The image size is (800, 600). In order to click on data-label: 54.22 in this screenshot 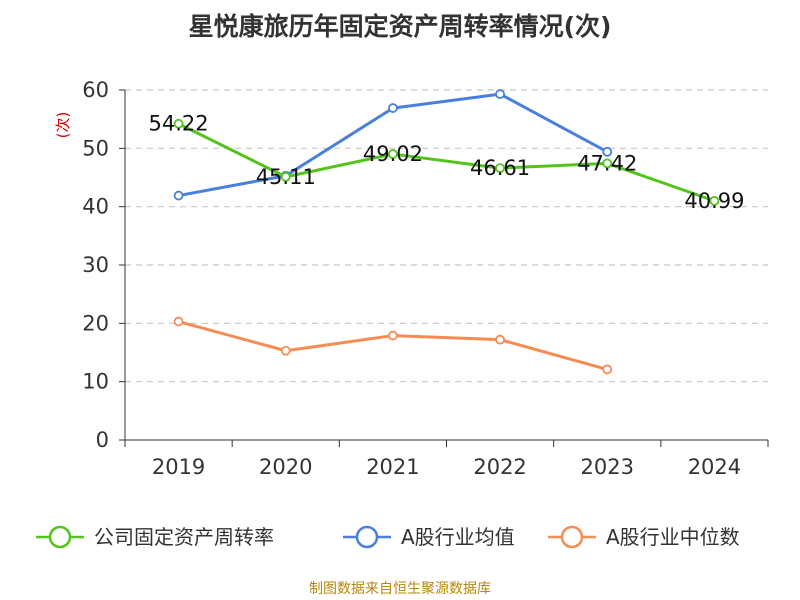, I will do `click(179, 124)`.